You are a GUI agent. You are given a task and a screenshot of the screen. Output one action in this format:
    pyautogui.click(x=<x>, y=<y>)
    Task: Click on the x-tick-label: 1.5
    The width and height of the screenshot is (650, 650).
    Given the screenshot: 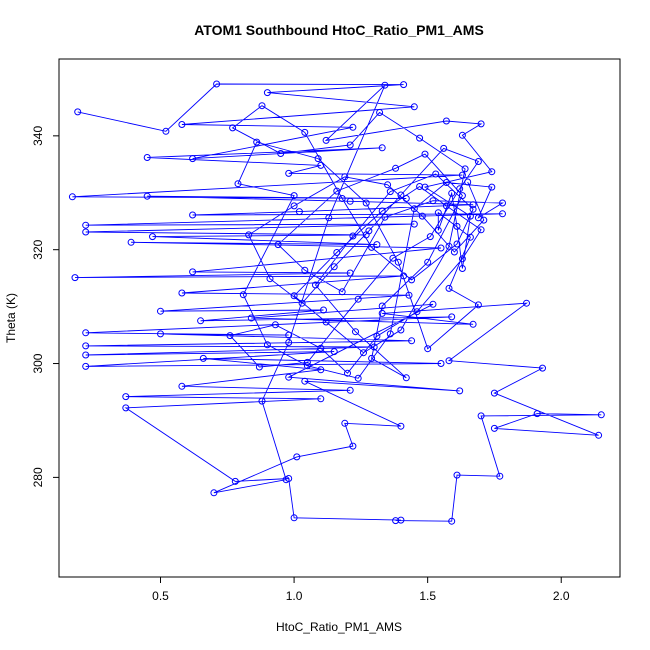 What is the action you would take?
    pyautogui.click(x=427, y=596)
    